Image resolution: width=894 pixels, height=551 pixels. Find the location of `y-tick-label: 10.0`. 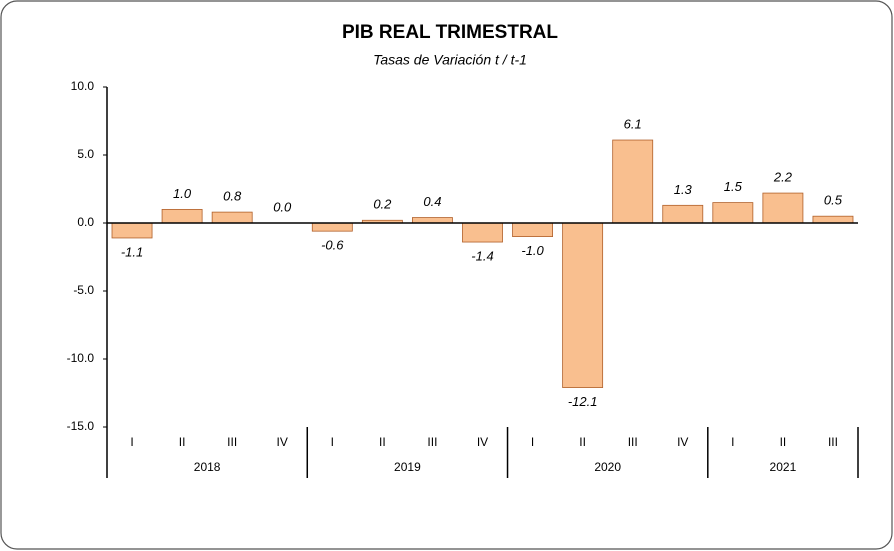

y-tick-label: 10.0 is located at coordinates (83, 86).